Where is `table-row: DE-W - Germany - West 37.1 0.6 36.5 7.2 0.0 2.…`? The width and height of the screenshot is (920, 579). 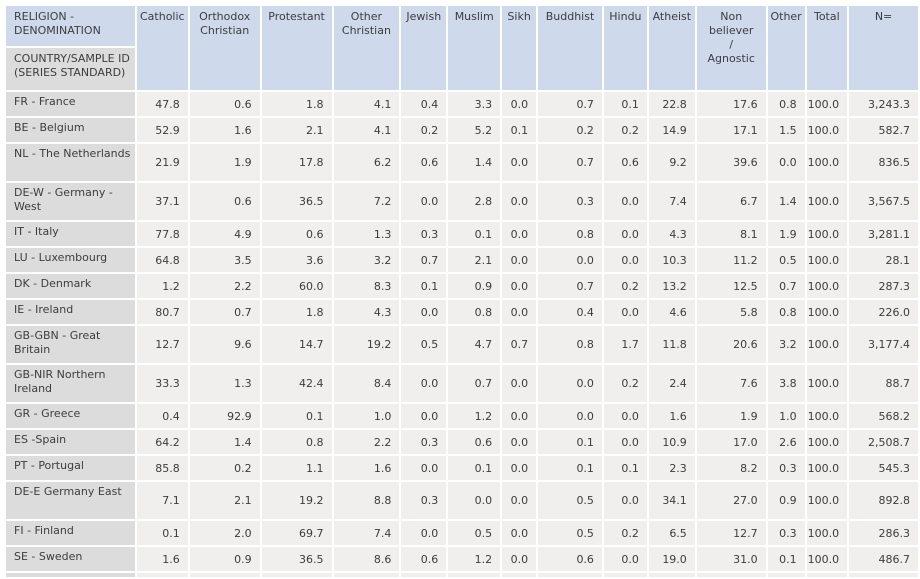 table-row: DE-W - Germany - West 37.1 0.6 36.5 7.2 0.0 2.… is located at coordinates (462, 201).